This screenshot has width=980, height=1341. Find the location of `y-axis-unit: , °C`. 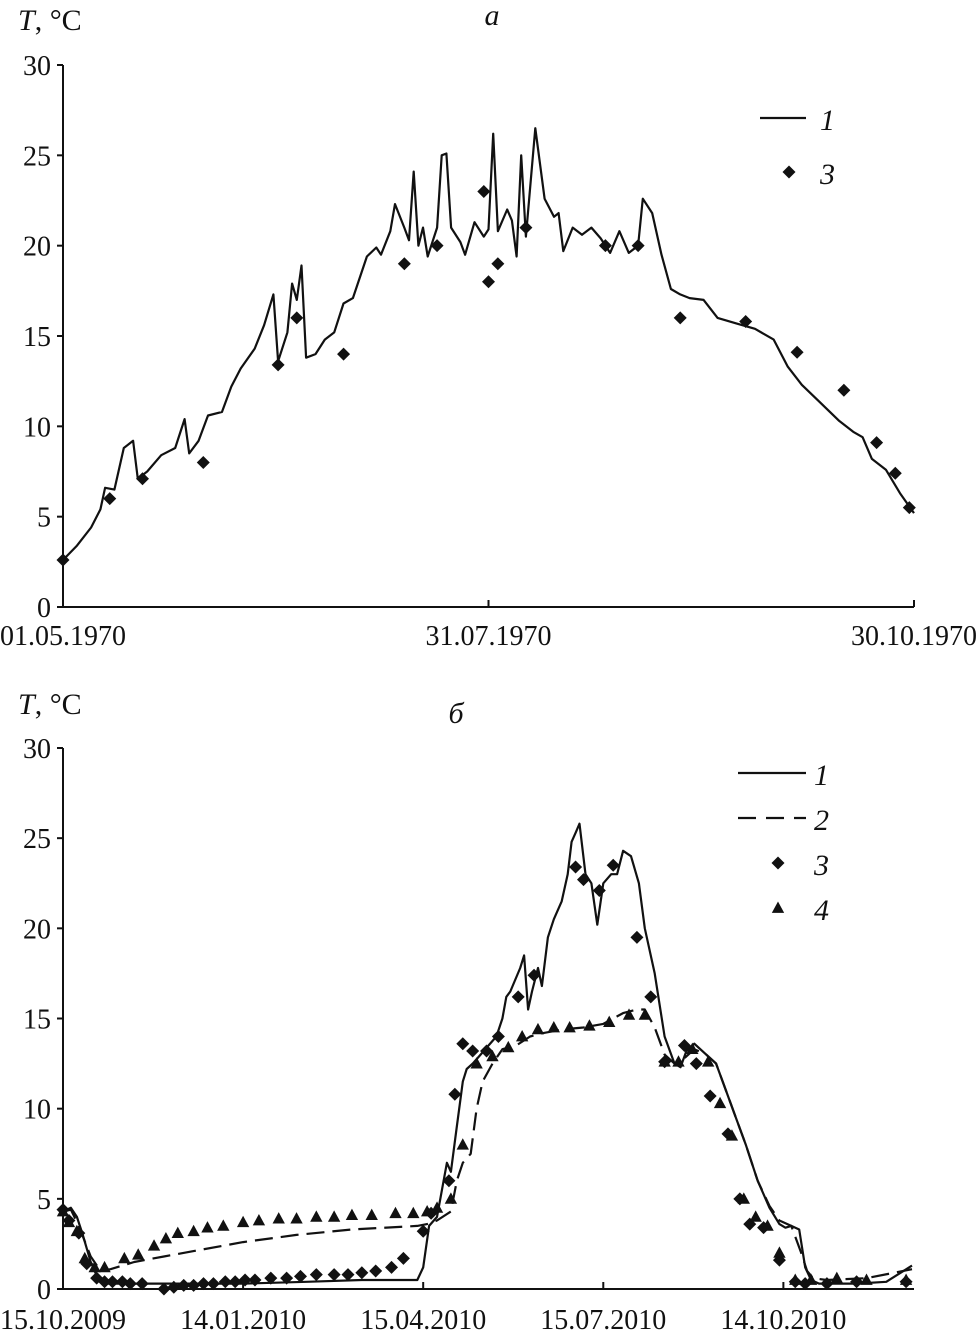

y-axis-unit: , °C is located at coordinates (58, 20).